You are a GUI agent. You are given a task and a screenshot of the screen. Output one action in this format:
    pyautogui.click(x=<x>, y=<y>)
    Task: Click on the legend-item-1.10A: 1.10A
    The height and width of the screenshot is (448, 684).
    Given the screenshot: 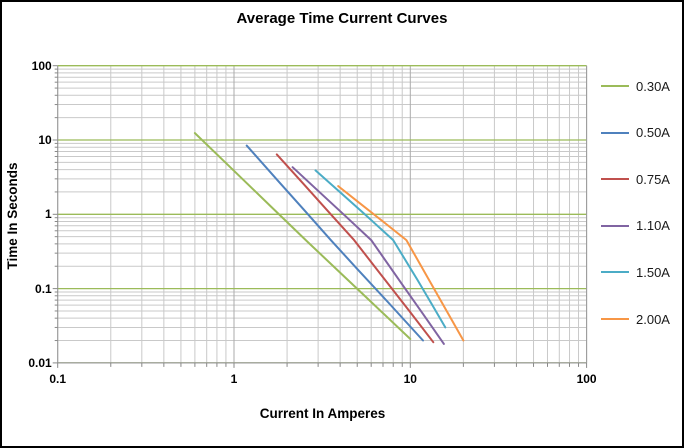 What is the action you would take?
    pyautogui.click(x=635, y=226)
    